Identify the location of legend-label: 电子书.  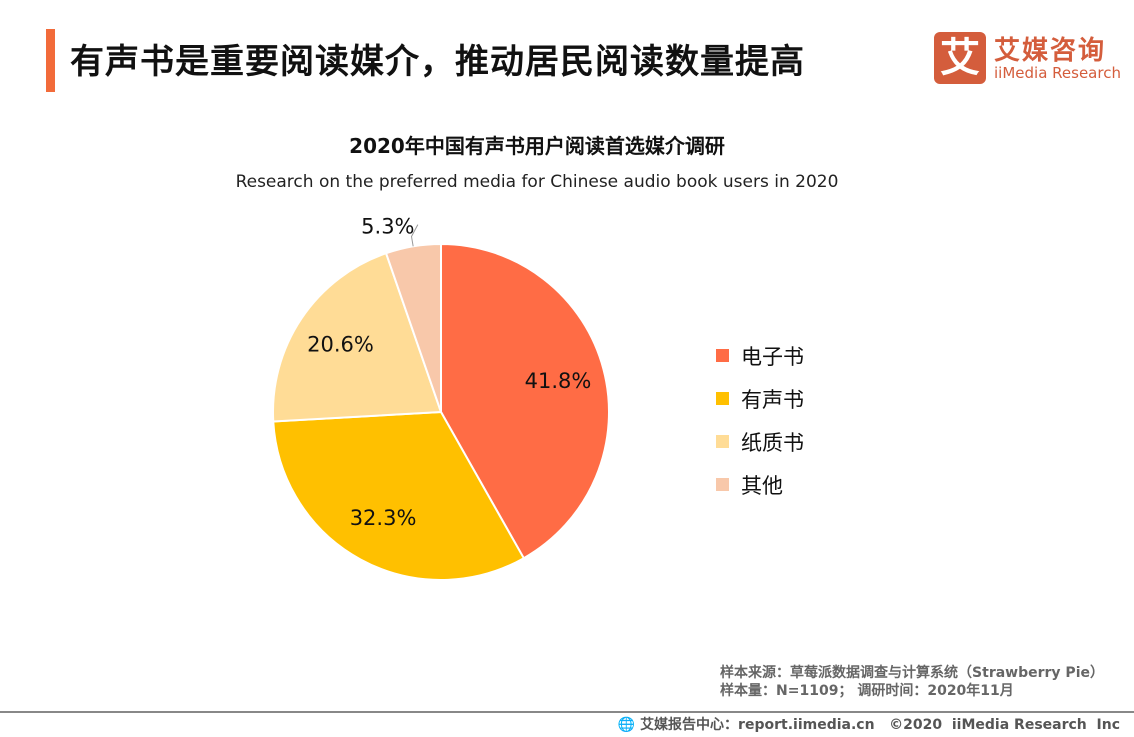
(772, 356).